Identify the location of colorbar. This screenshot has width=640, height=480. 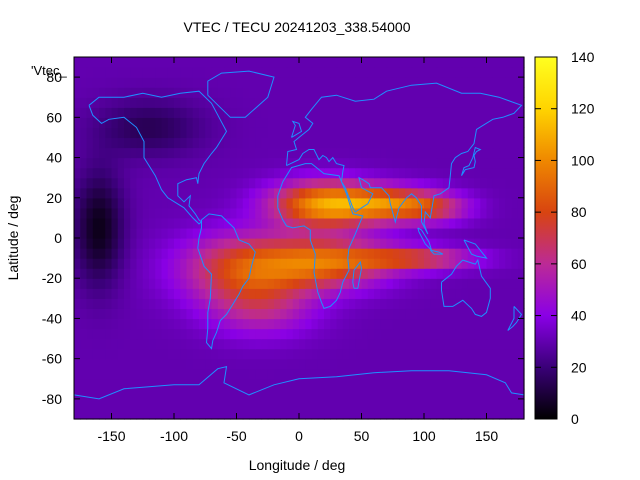
(546, 238).